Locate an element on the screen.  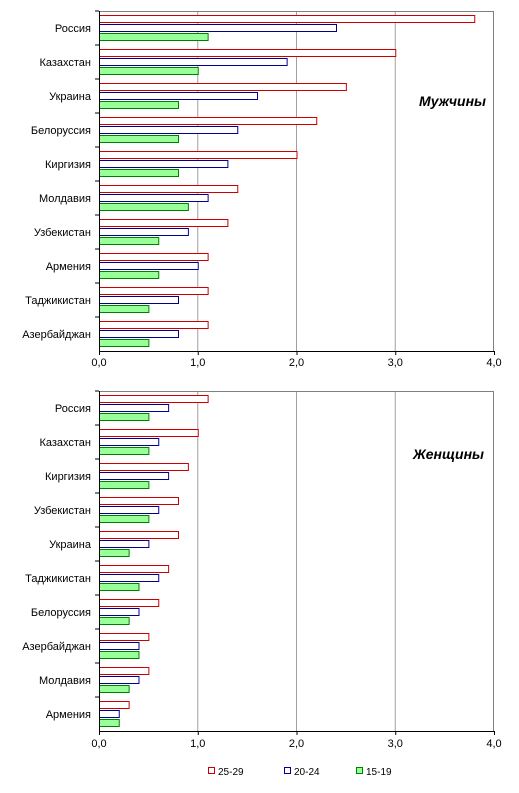
chart-legend: 25-29 20-24 15-19 is located at coordinates (300, 772).